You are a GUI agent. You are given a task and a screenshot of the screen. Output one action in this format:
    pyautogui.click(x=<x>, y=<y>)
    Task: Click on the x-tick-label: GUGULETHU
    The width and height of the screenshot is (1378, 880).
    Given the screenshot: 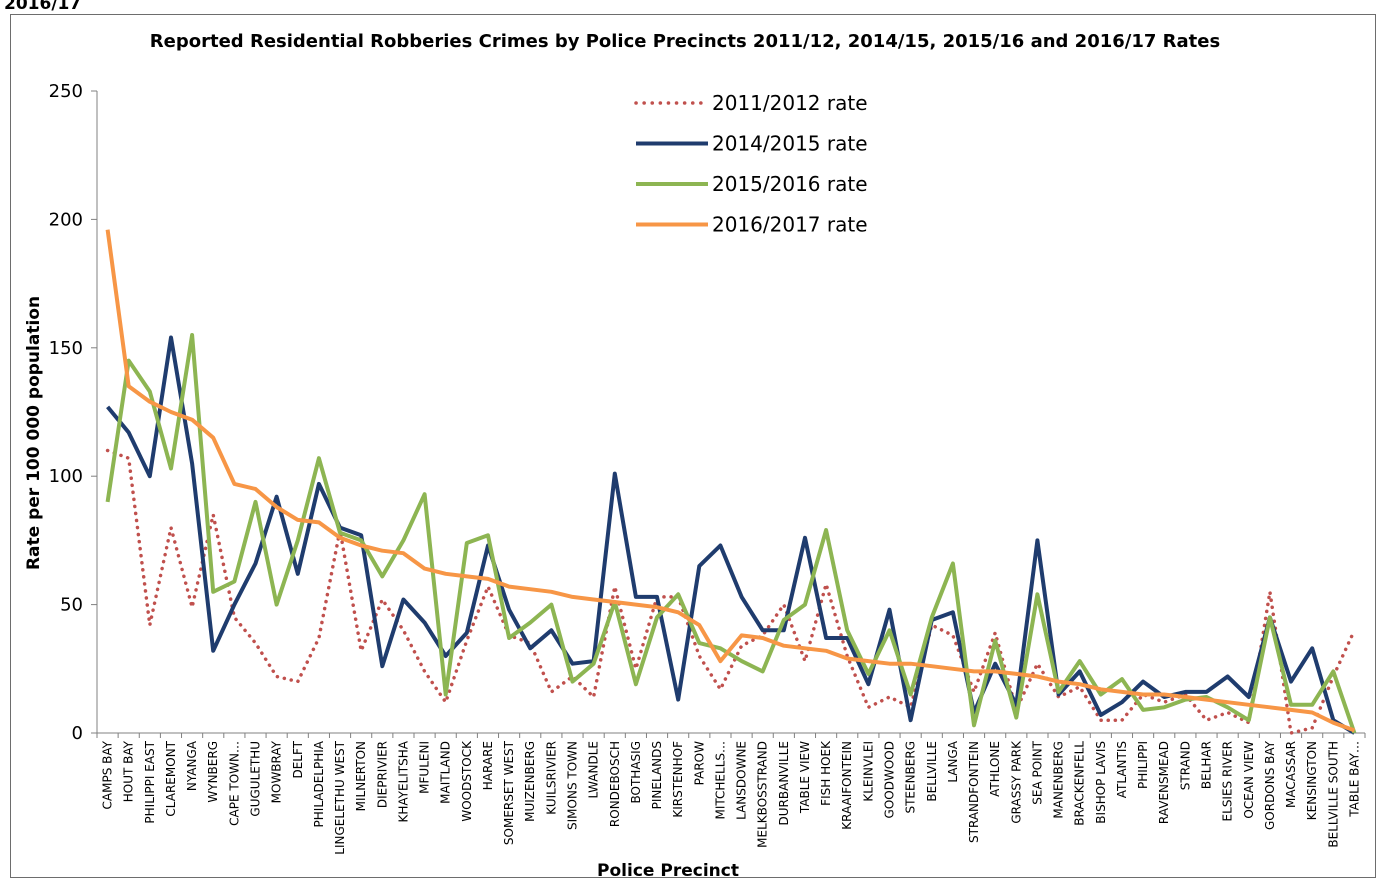 What is the action you would take?
    pyautogui.click(x=256, y=779)
    